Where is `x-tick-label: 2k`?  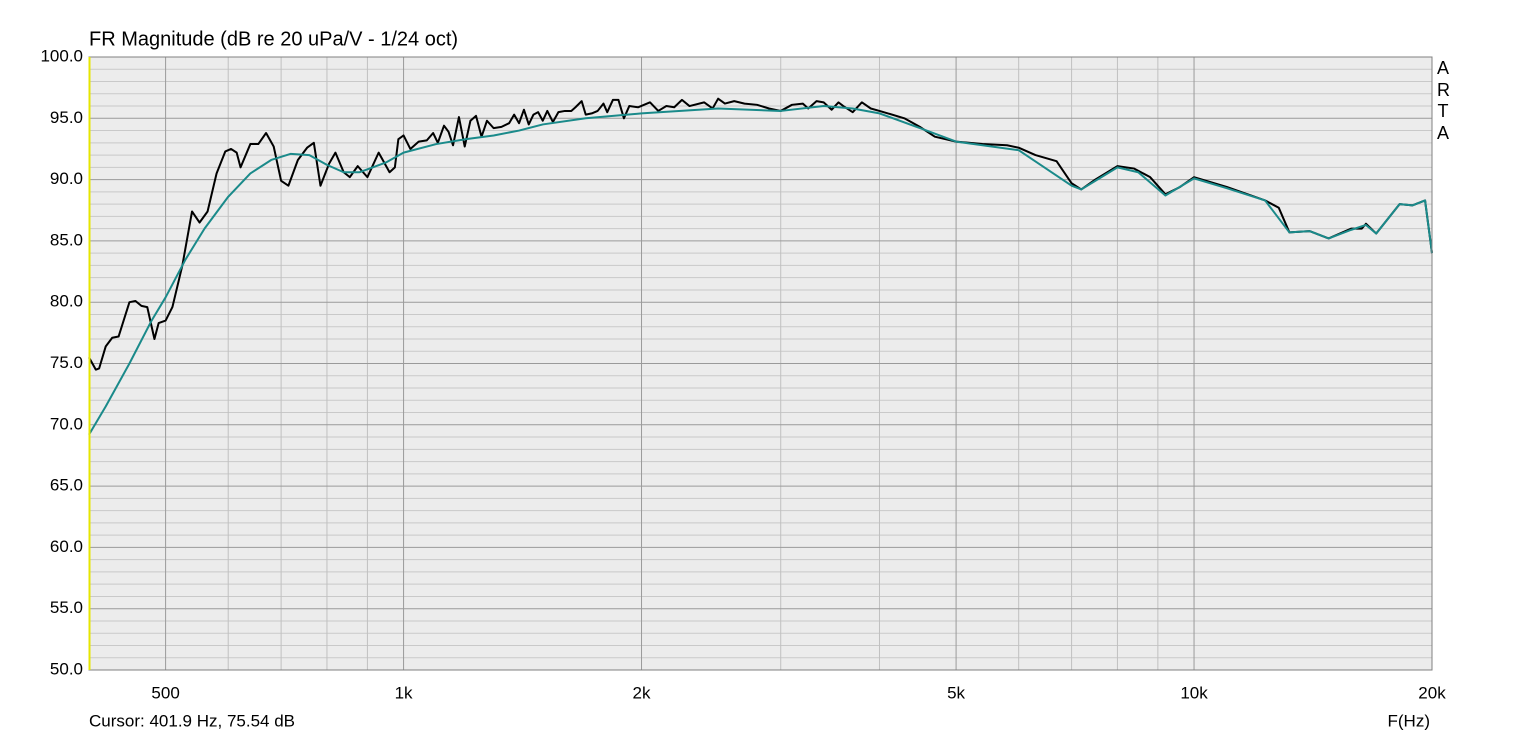 x-tick-label: 2k is located at coordinates (642, 692).